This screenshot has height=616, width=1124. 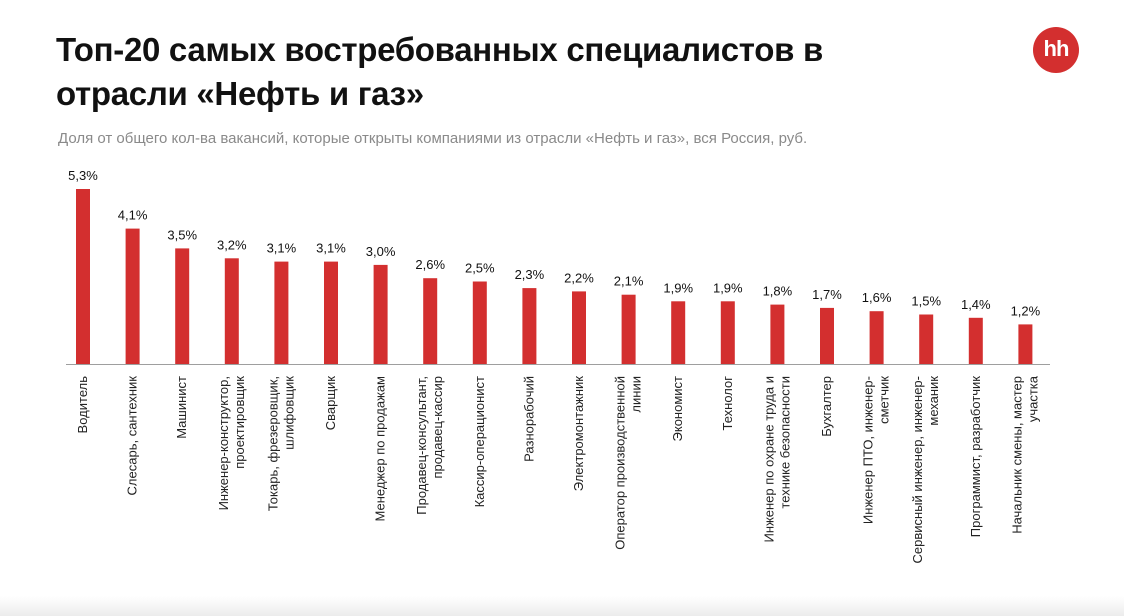 What do you see at coordinates (528, 419) in the screenshot?
I see `x-tick-label: Разнорабочий` at bounding box center [528, 419].